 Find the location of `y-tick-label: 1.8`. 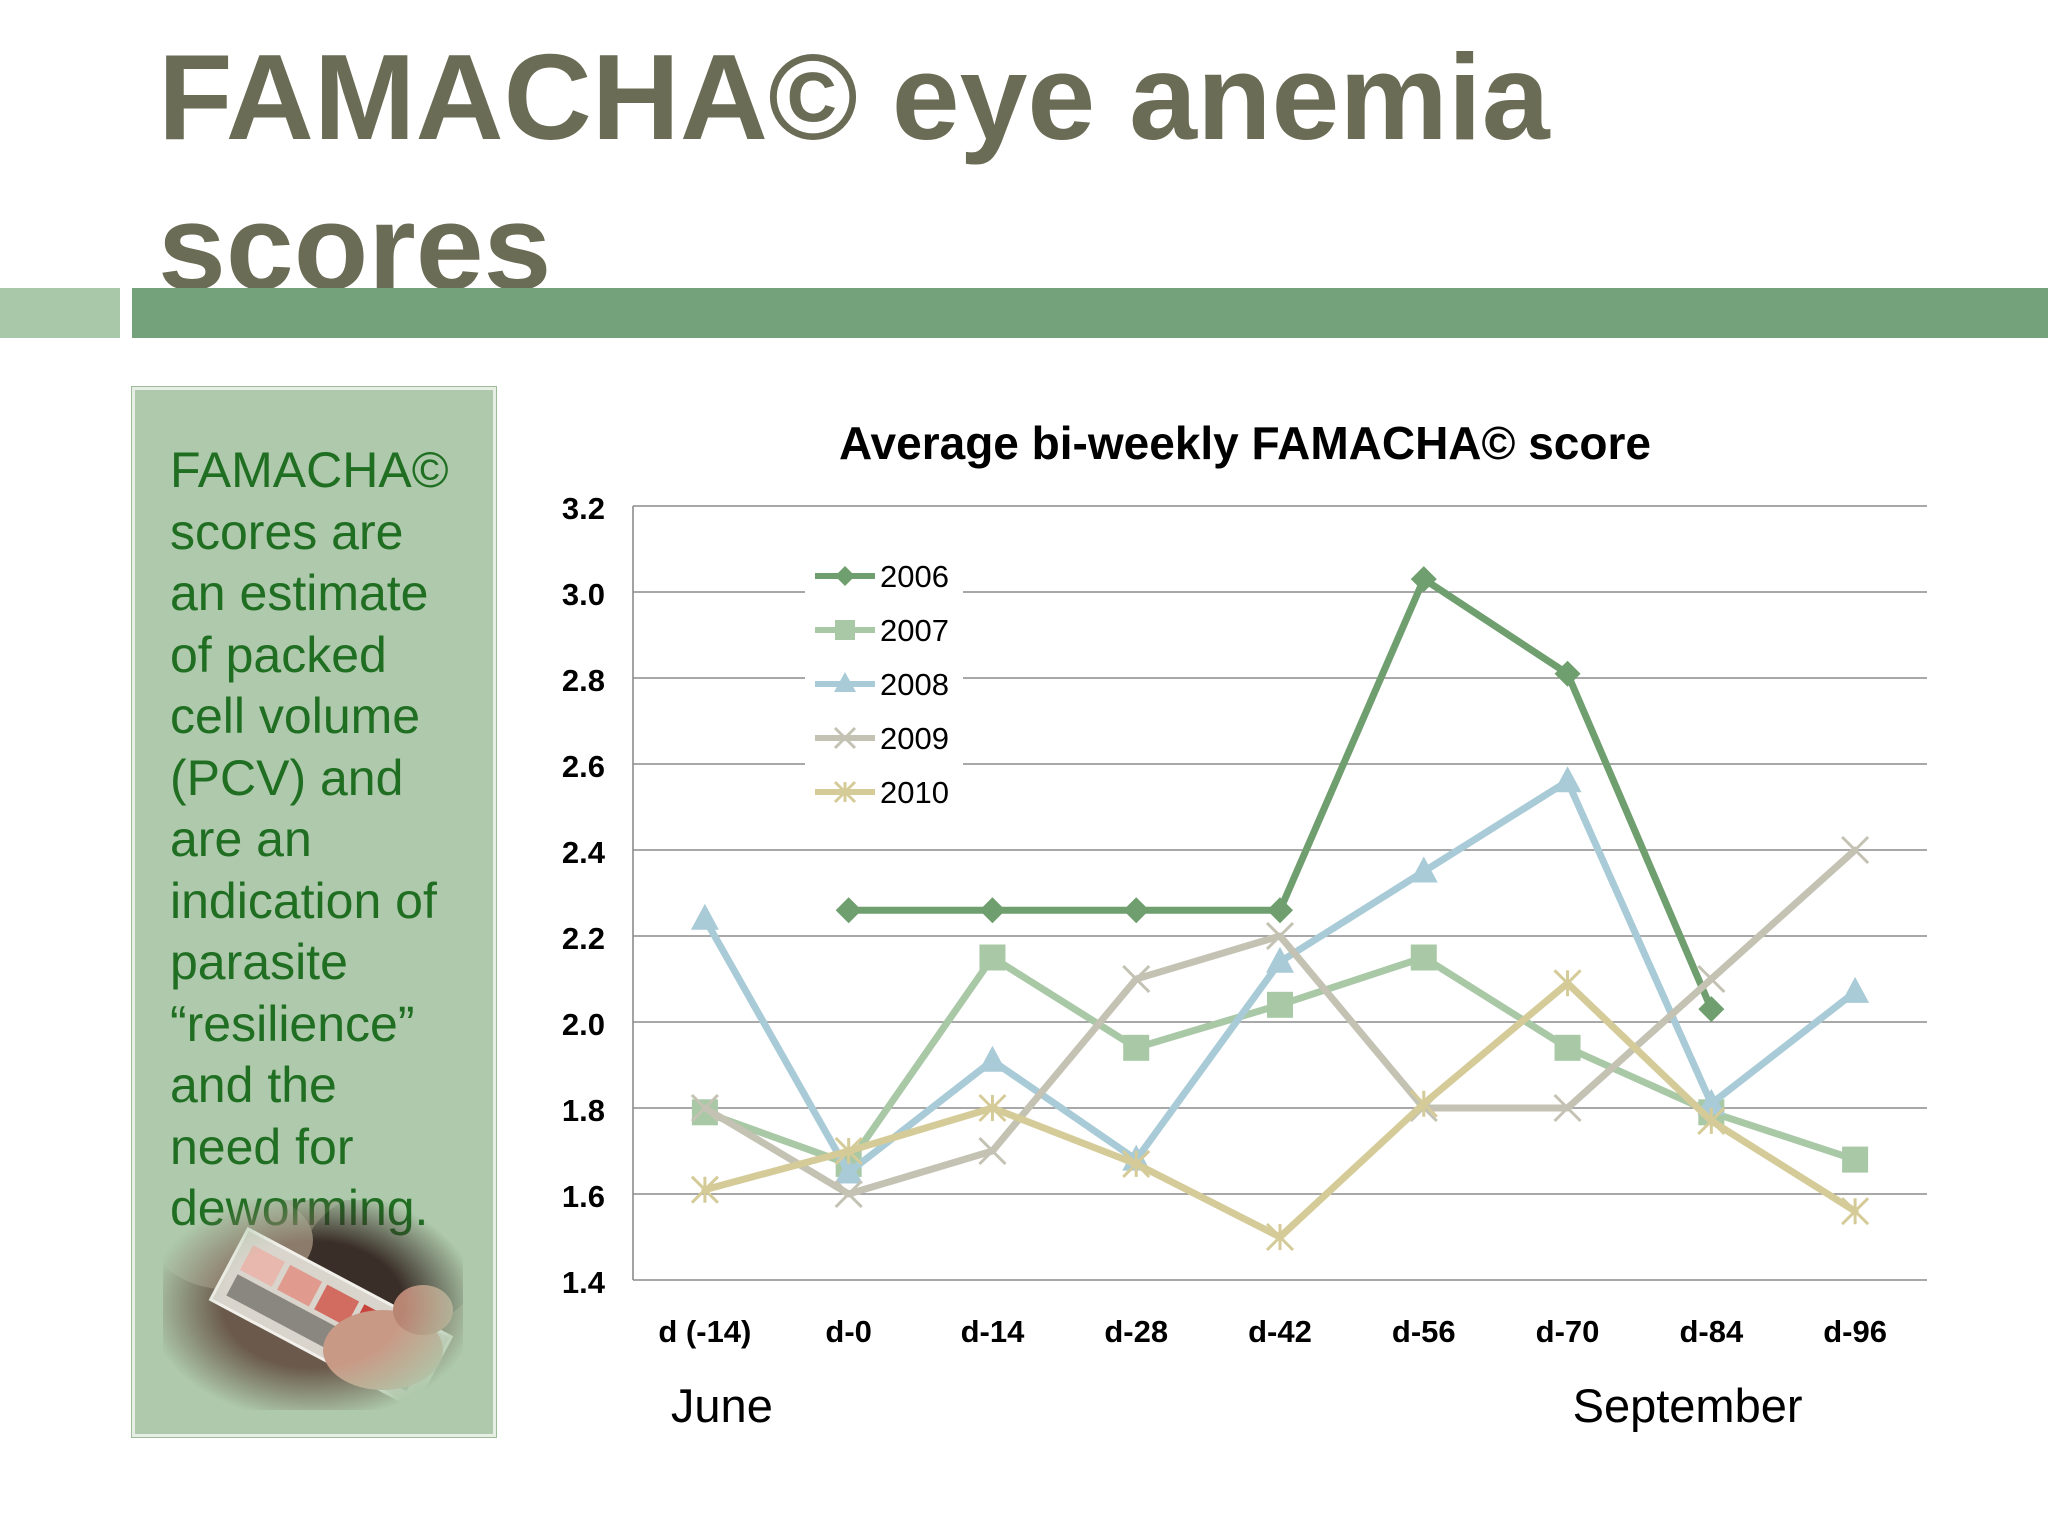

y-tick-label: 1.8 is located at coordinates (583, 1110).